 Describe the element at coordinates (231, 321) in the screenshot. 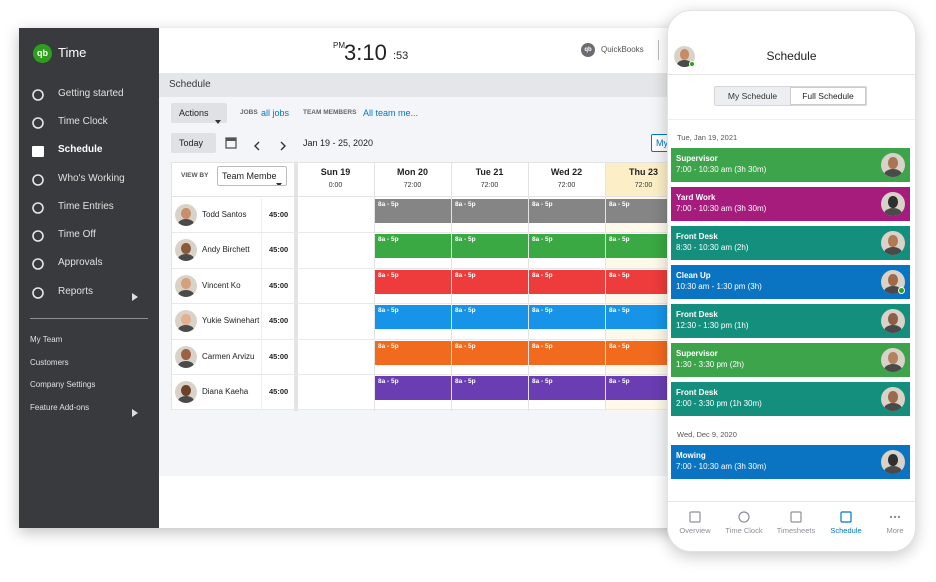

I see `member-name: Yukie Swinehart` at that location.